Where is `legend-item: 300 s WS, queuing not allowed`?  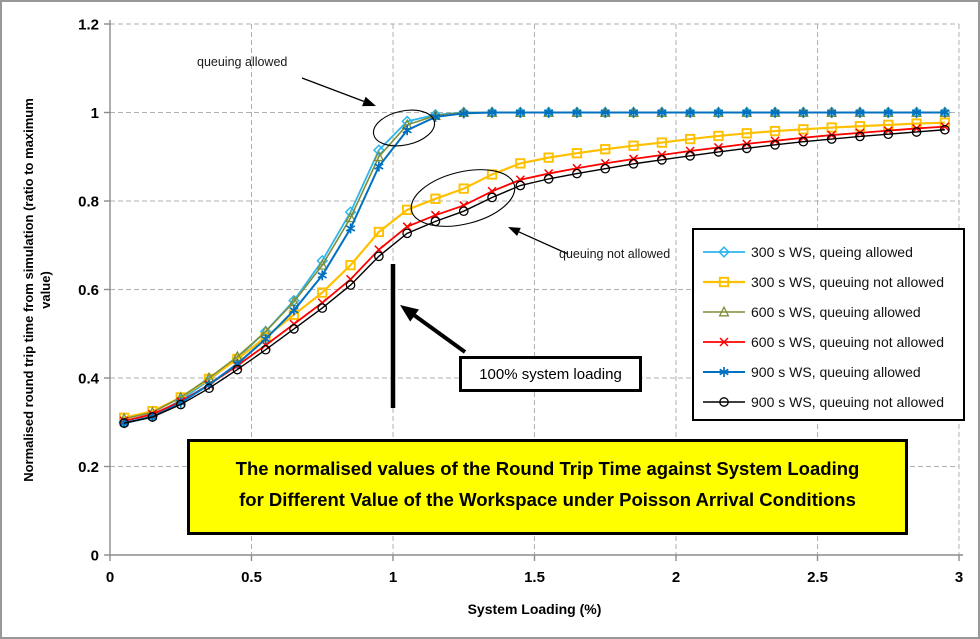
legend-item: 300 s WS, queuing not allowed is located at coordinates (832, 282).